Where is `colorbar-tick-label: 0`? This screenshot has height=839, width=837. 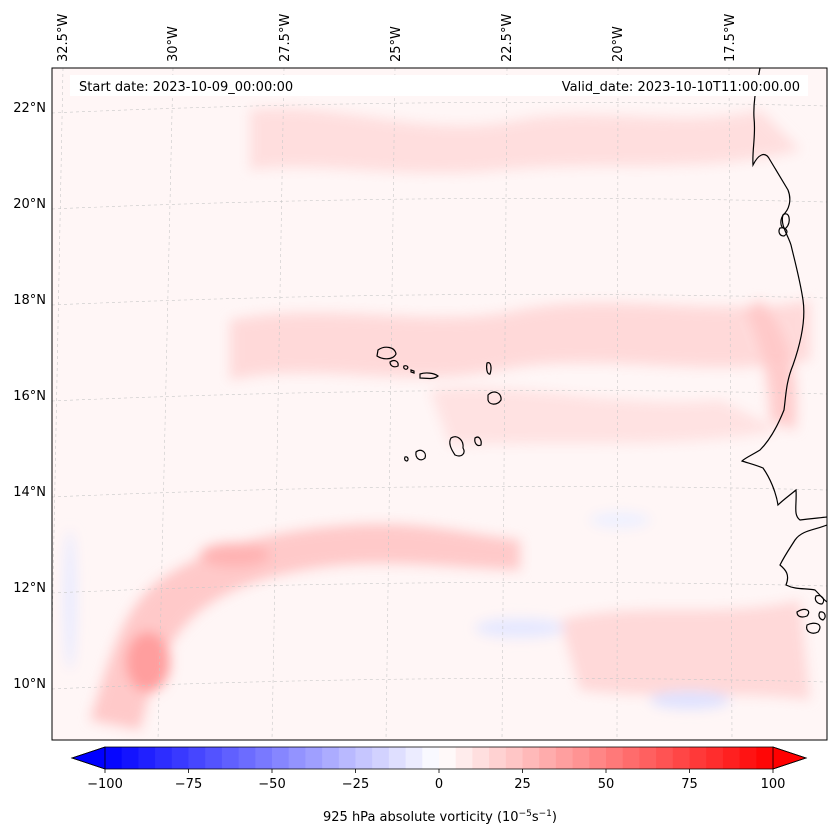
colorbar-tick-label: 0 is located at coordinates (439, 784).